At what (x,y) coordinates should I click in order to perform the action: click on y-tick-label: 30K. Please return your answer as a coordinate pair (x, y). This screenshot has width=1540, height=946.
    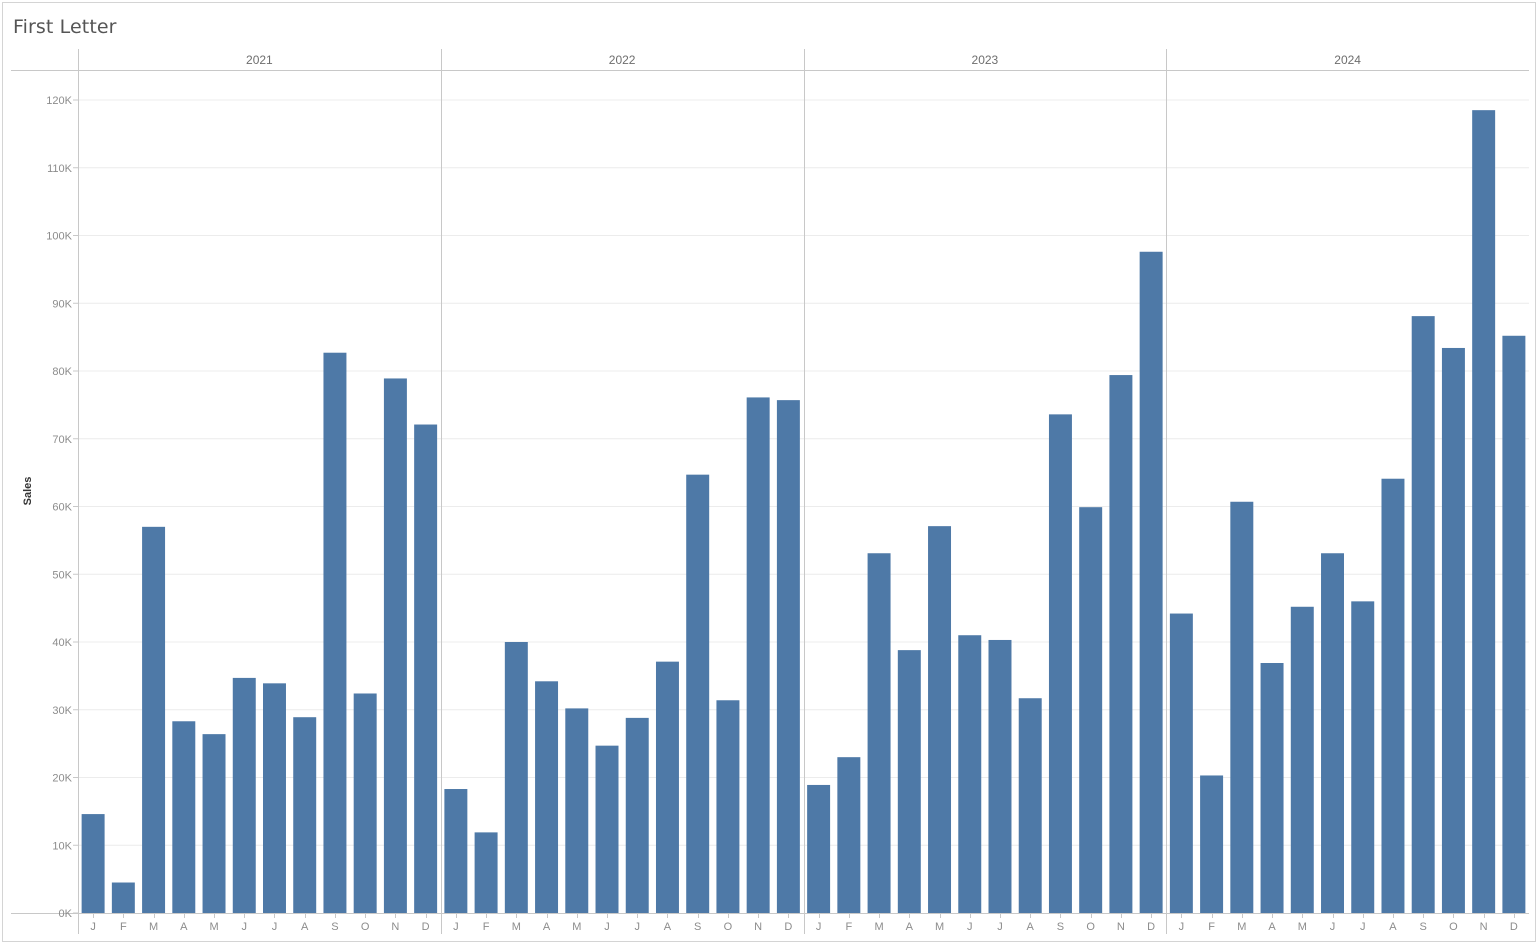
    Looking at the image, I should click on (62, 711).